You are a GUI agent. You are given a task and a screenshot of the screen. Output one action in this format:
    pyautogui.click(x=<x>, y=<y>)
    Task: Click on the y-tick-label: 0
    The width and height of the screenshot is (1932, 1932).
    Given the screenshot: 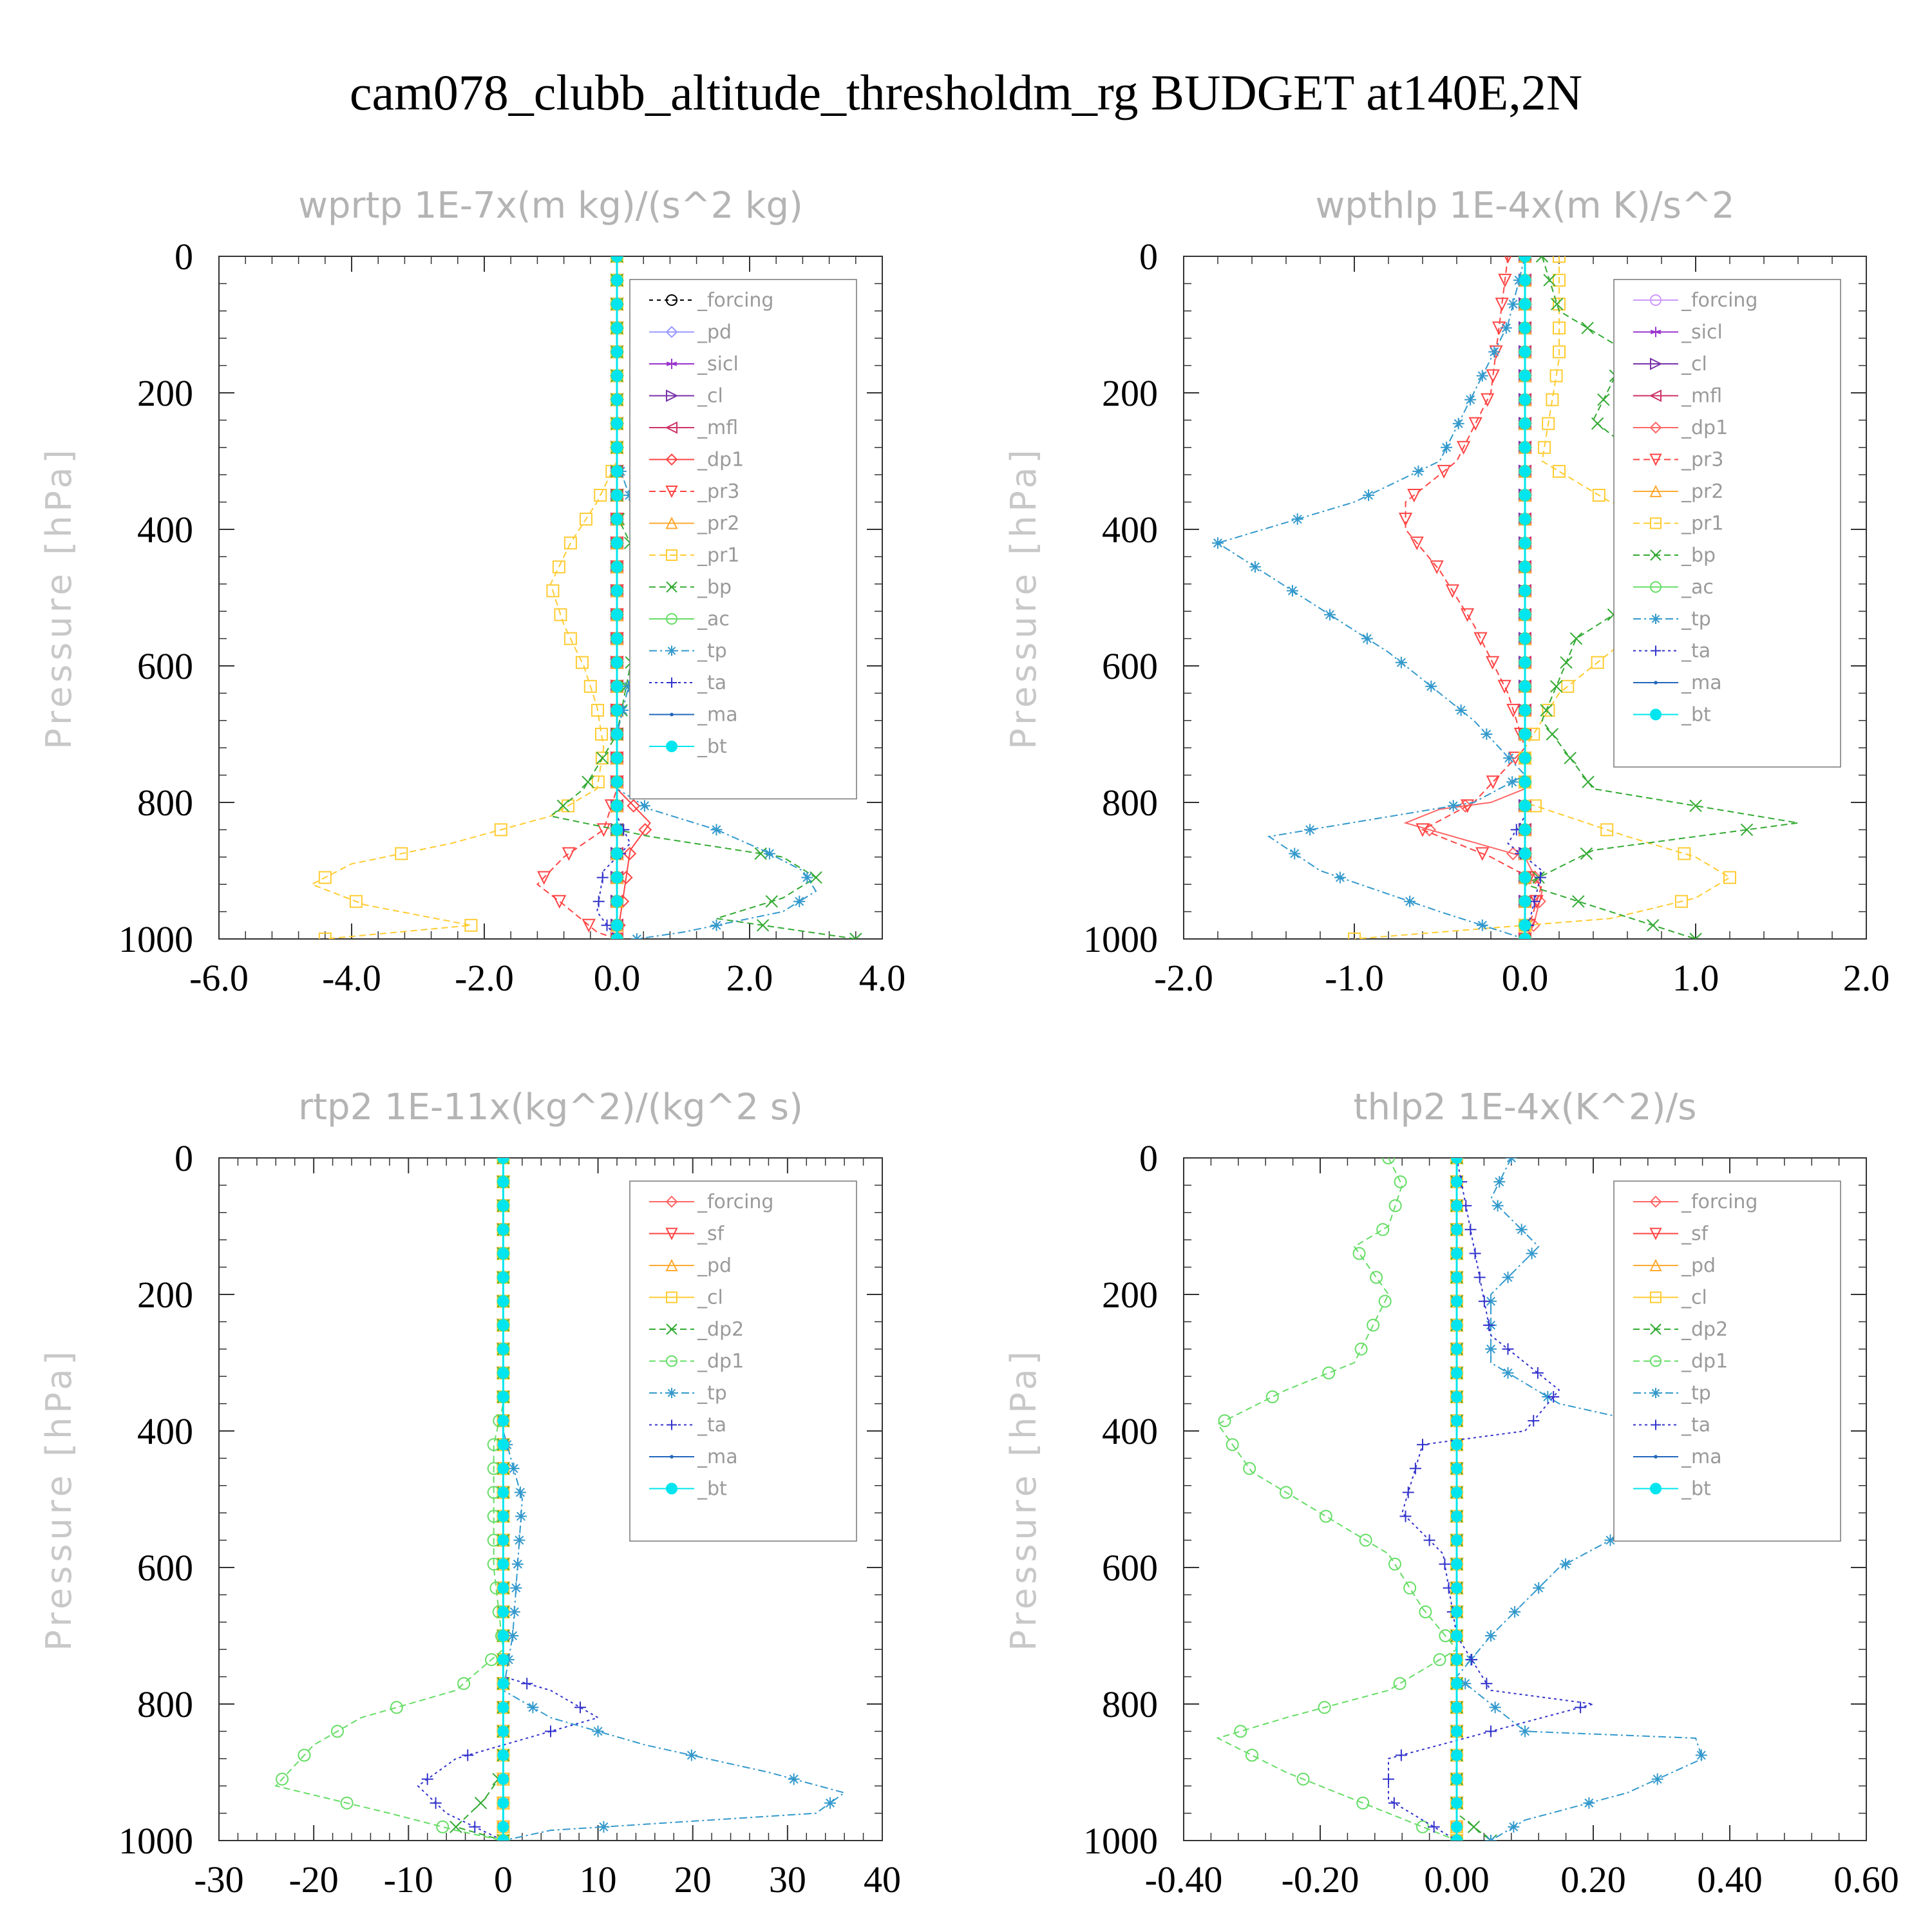 What is the action you would take?
    pyautogui.click(x=184, y=1158)
    